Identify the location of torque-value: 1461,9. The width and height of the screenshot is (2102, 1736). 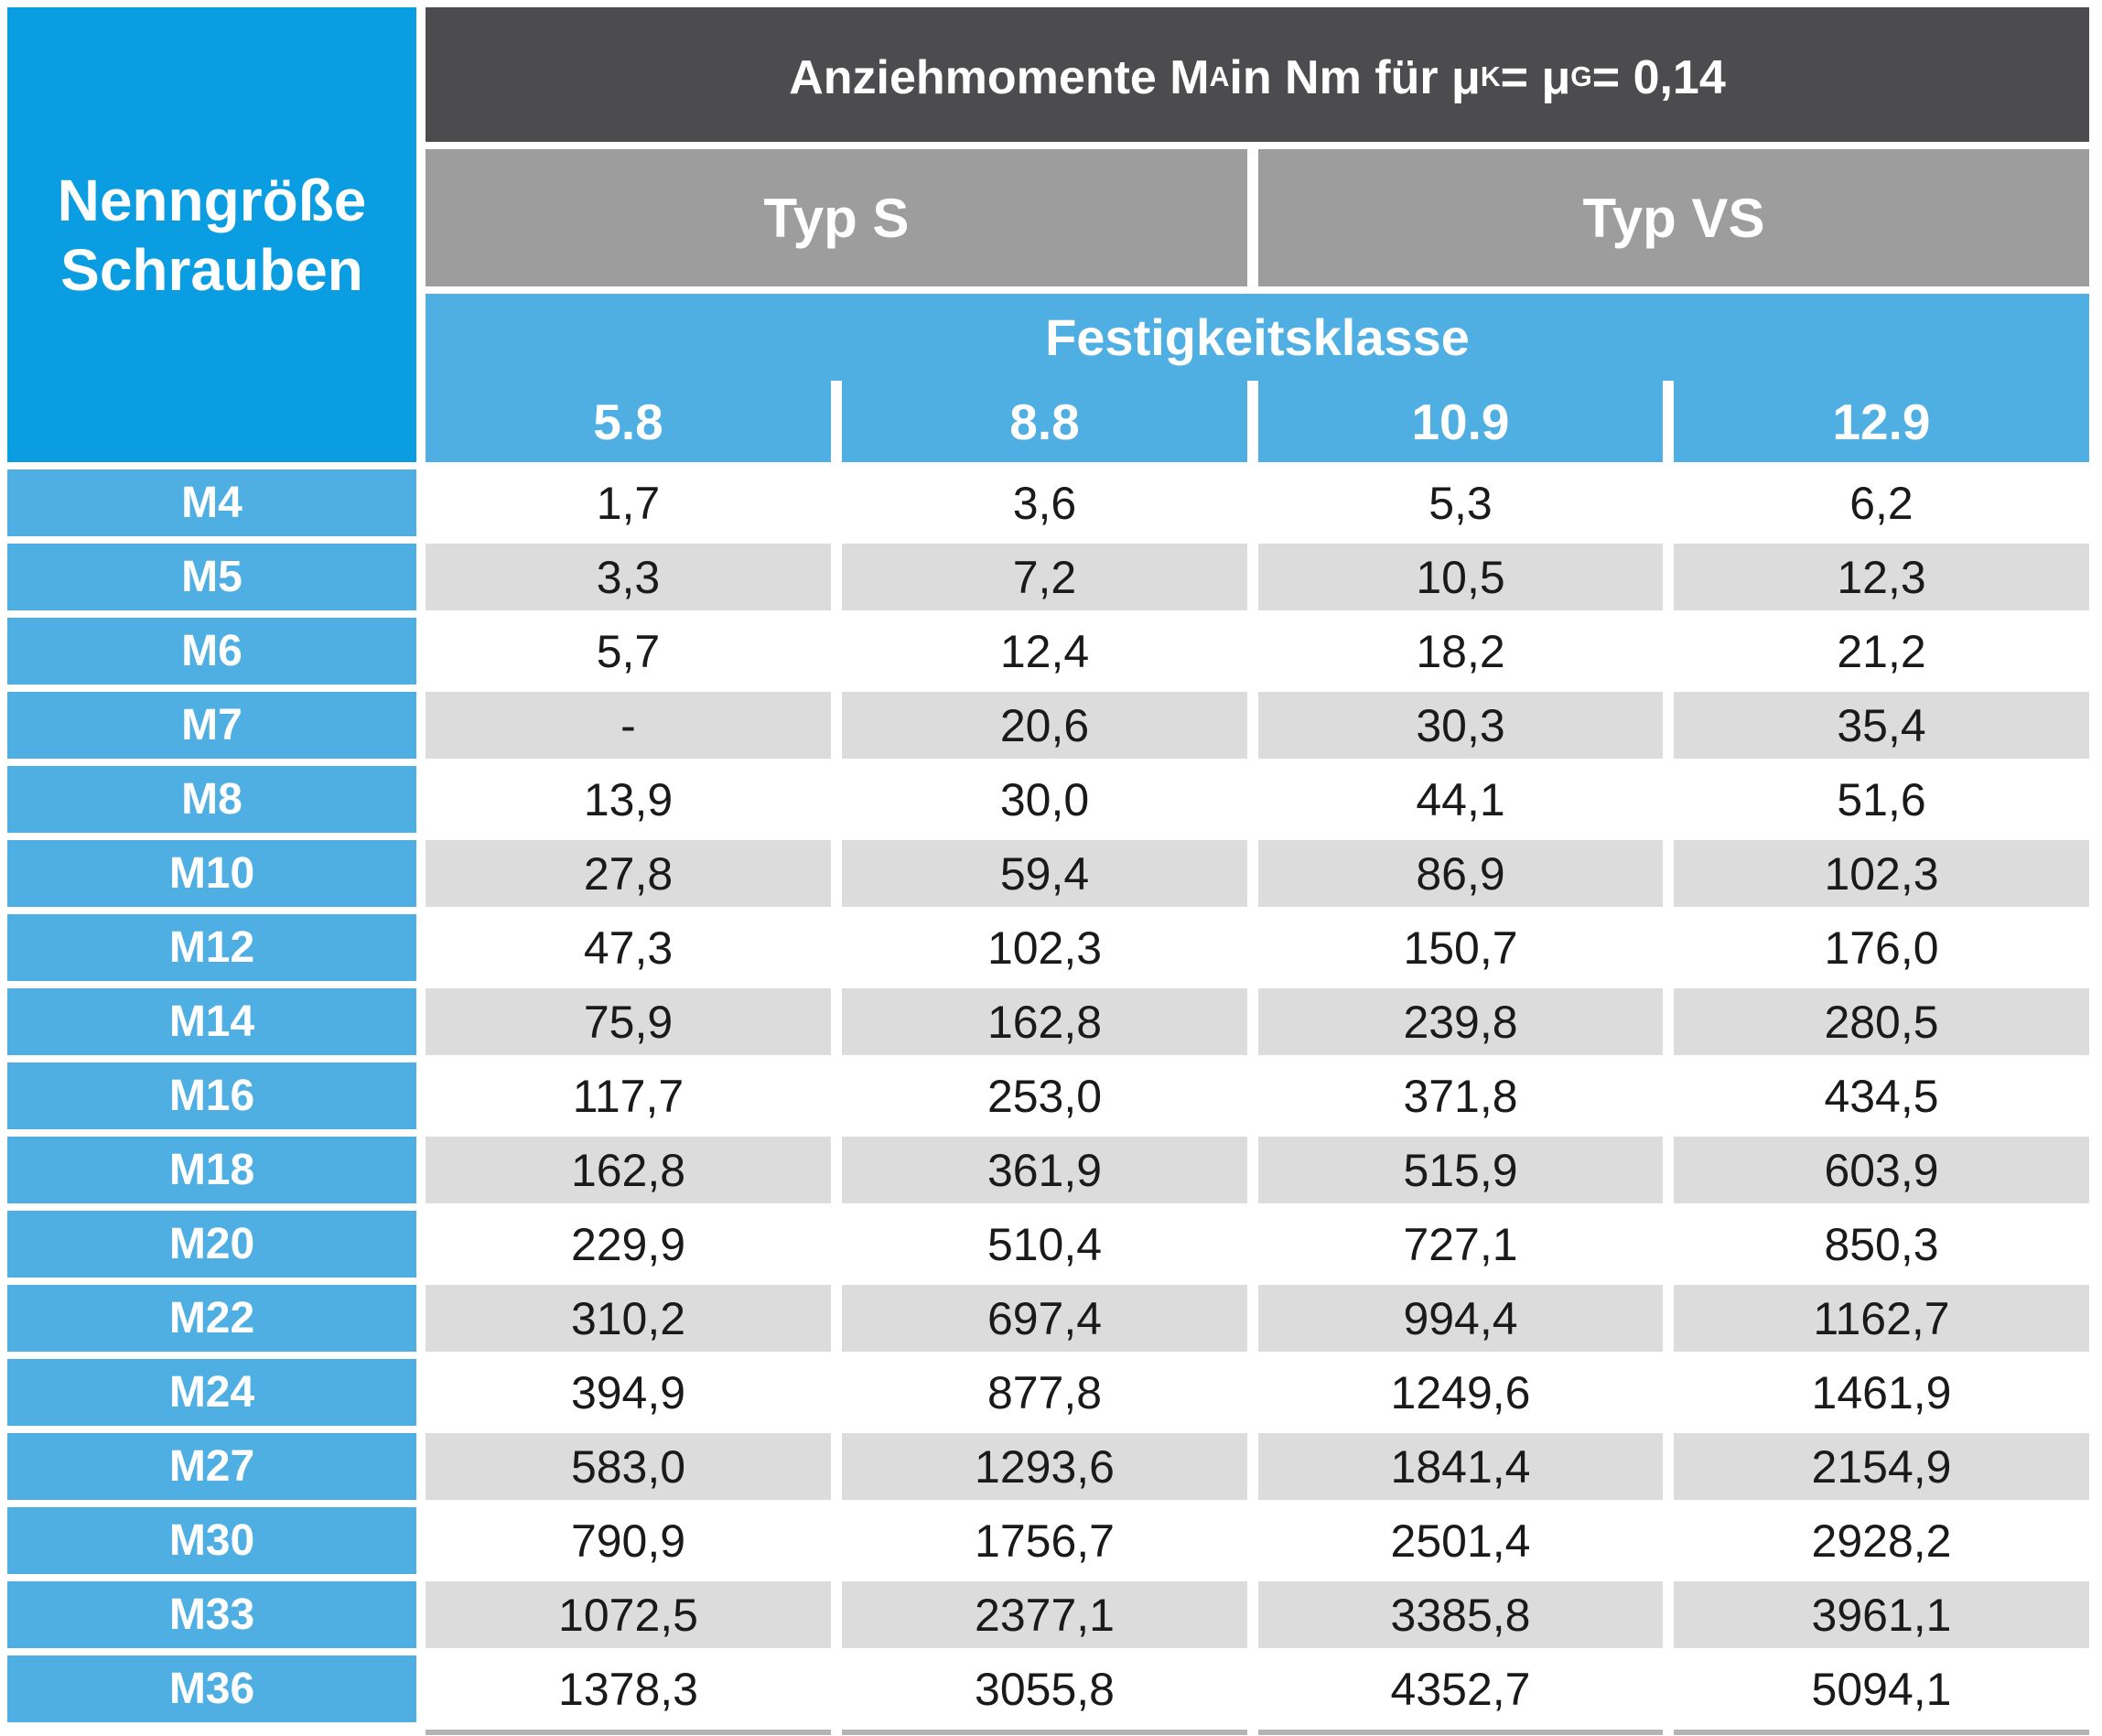
(1881, 1392).